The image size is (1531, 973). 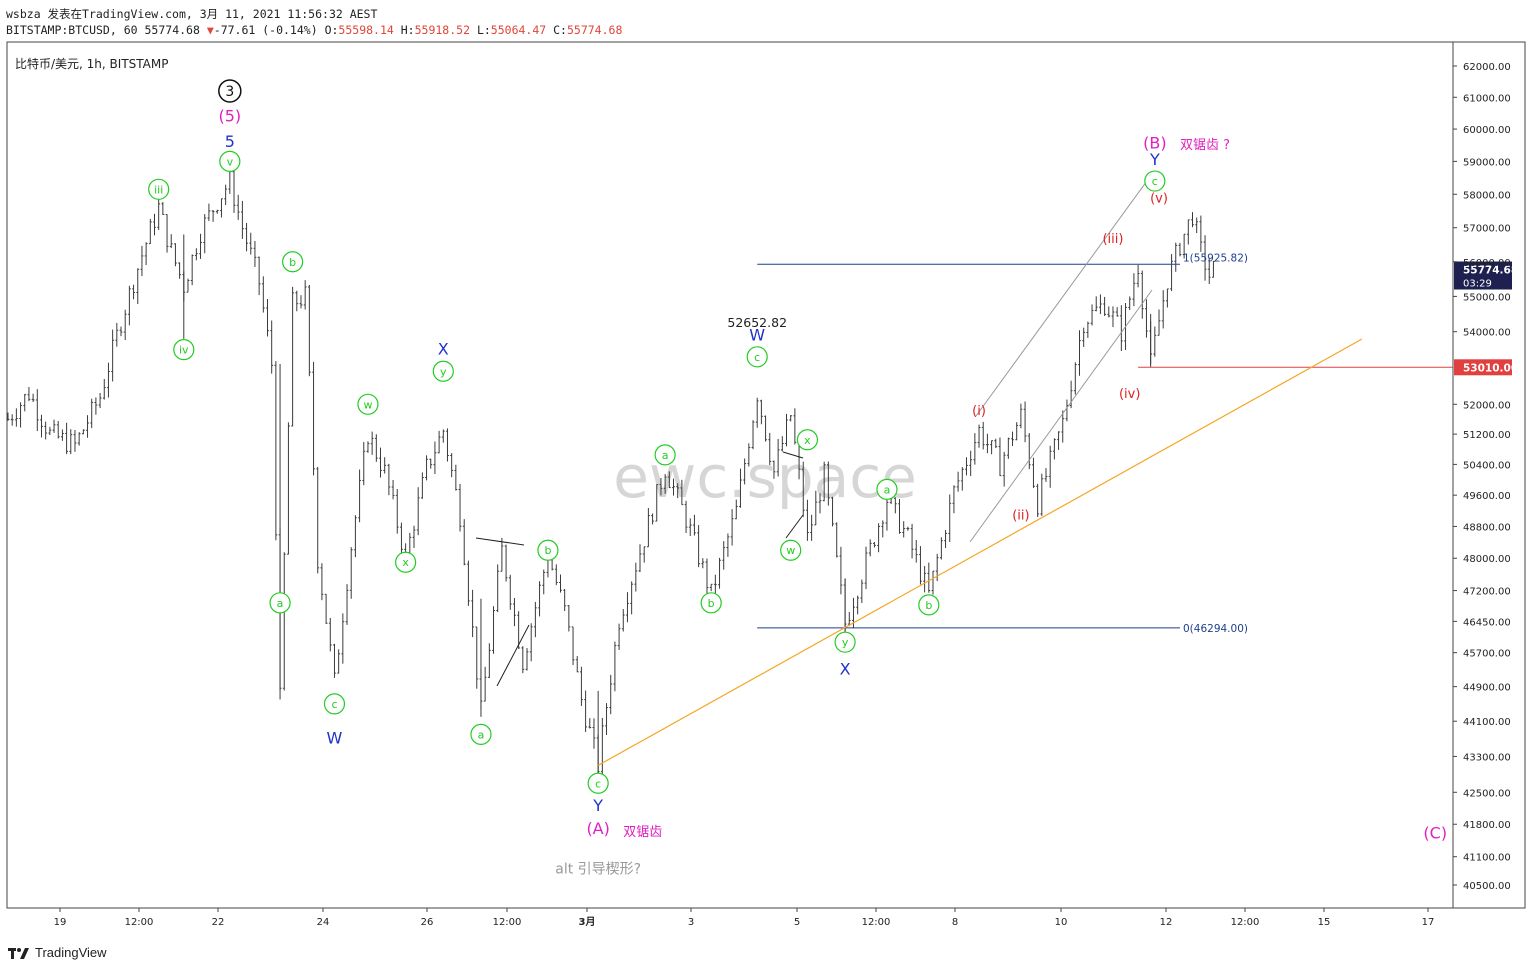 I want to click on wave-label: 3, so click(x=229, y=92).